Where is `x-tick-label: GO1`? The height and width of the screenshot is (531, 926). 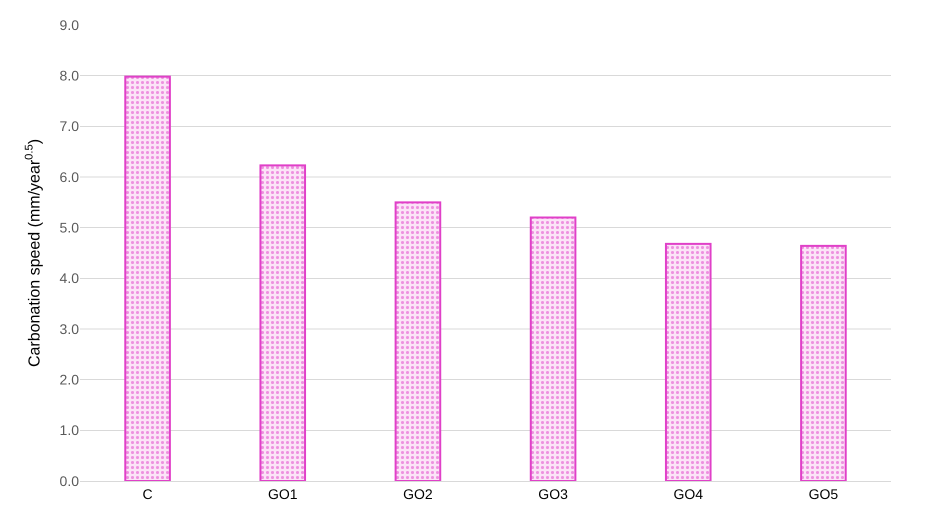
x-tick-label: GO1 is located at coordinates (283, 494).